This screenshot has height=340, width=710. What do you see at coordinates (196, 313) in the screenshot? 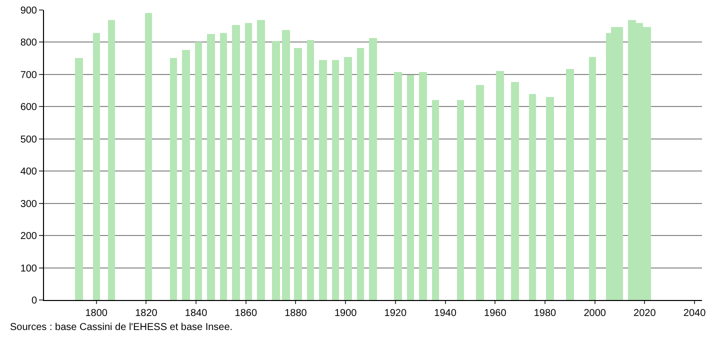
I see `x-tick-label: 1840` at bounding box center [196, 313].